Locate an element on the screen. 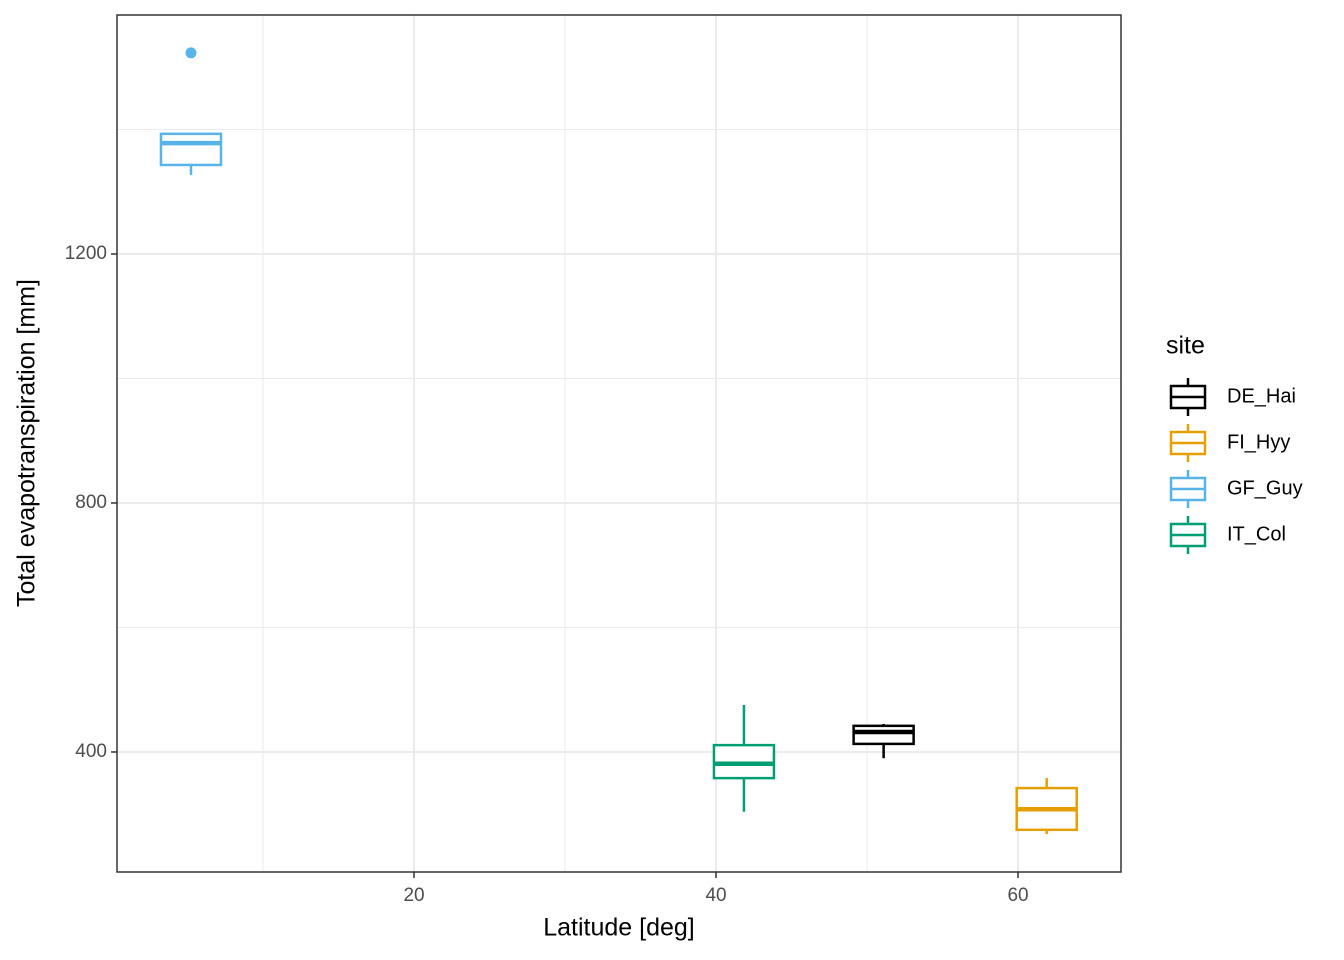 The height and width of the screenshot is (960, 1344). legend-item: IT_Col is located at coordinates (1227, 535).